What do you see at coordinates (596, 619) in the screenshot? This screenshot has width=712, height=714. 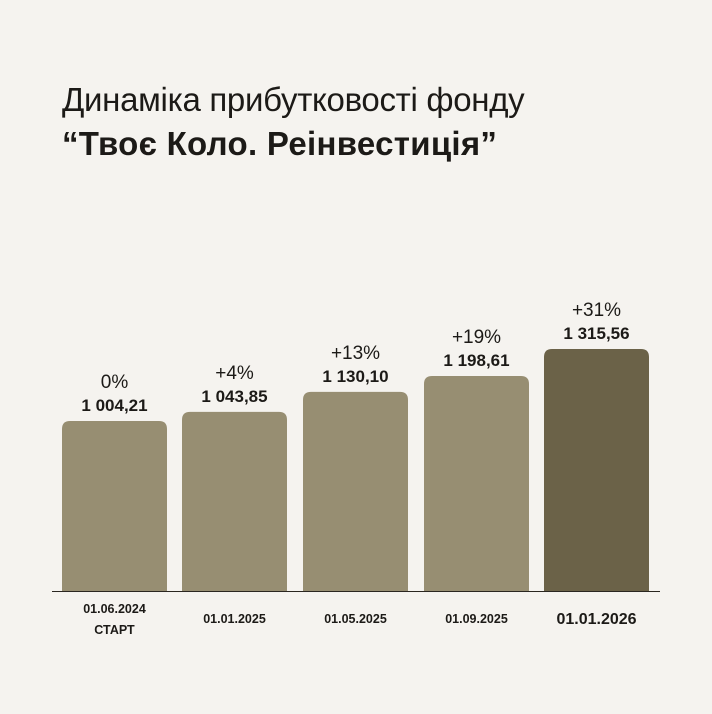 I see `x-tick-label-4: 01.01.2026` at bounding box center [596, 619].